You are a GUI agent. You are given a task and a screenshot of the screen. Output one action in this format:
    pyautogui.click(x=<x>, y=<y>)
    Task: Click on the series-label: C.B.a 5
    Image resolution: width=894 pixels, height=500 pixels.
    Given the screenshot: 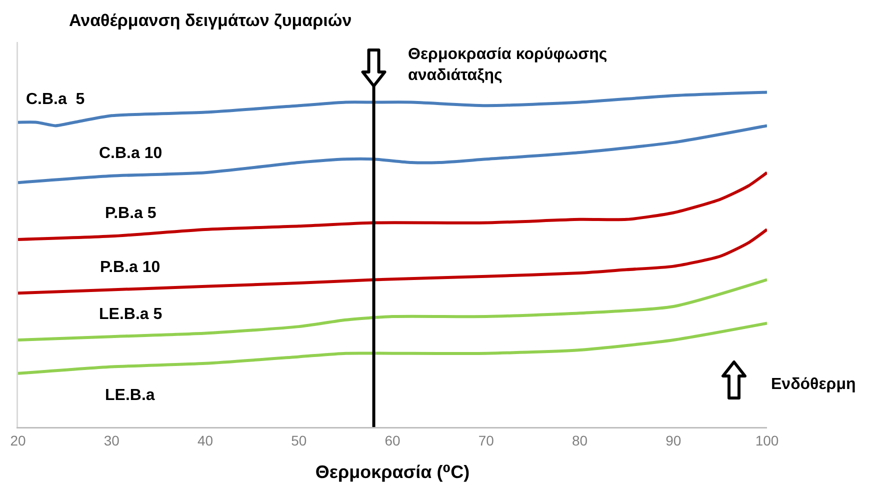 What is the action you would take?
    pyautogui.click(x=55, y=99)
    